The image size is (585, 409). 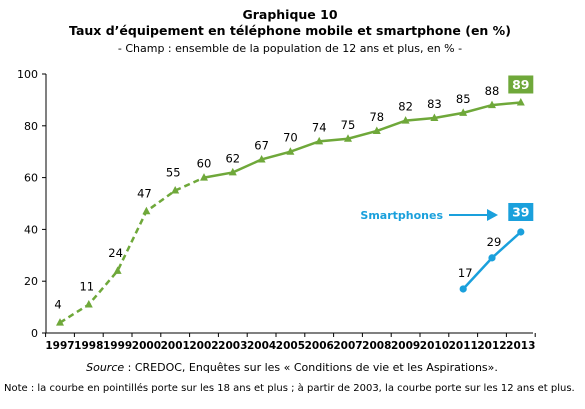 I want to click on y-tick-label: 40, so click(x=31, y=229).